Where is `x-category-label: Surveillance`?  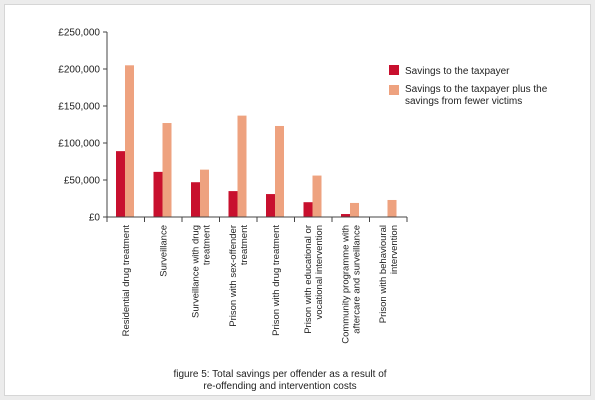 x-category-label: Surveillance is located at coordinates (163, 251).